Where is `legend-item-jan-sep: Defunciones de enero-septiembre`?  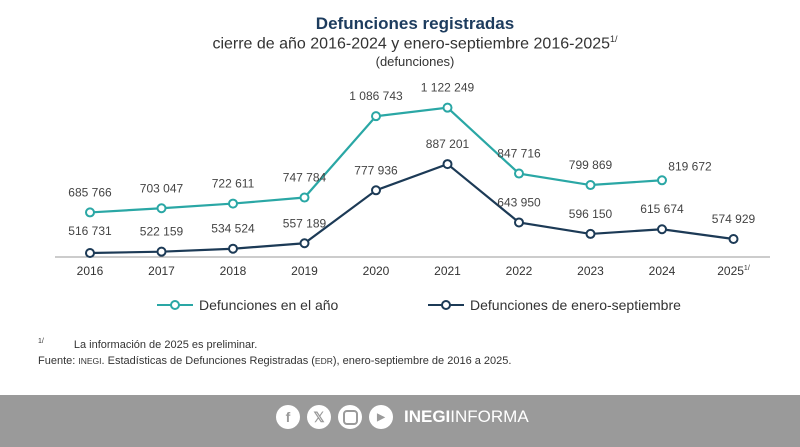 legend-item-jan-sep: Defunciones de enero-septiembre is located at coordinates (554, 305).